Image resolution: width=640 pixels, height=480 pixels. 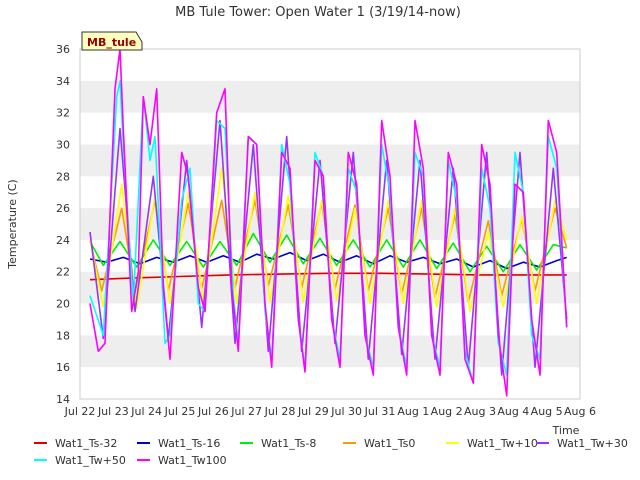 What do you see at coordinates (502, 443) in the screenshot?
I see `legend-label: Wat1_Tw+10` at bounding box center [502, 443].